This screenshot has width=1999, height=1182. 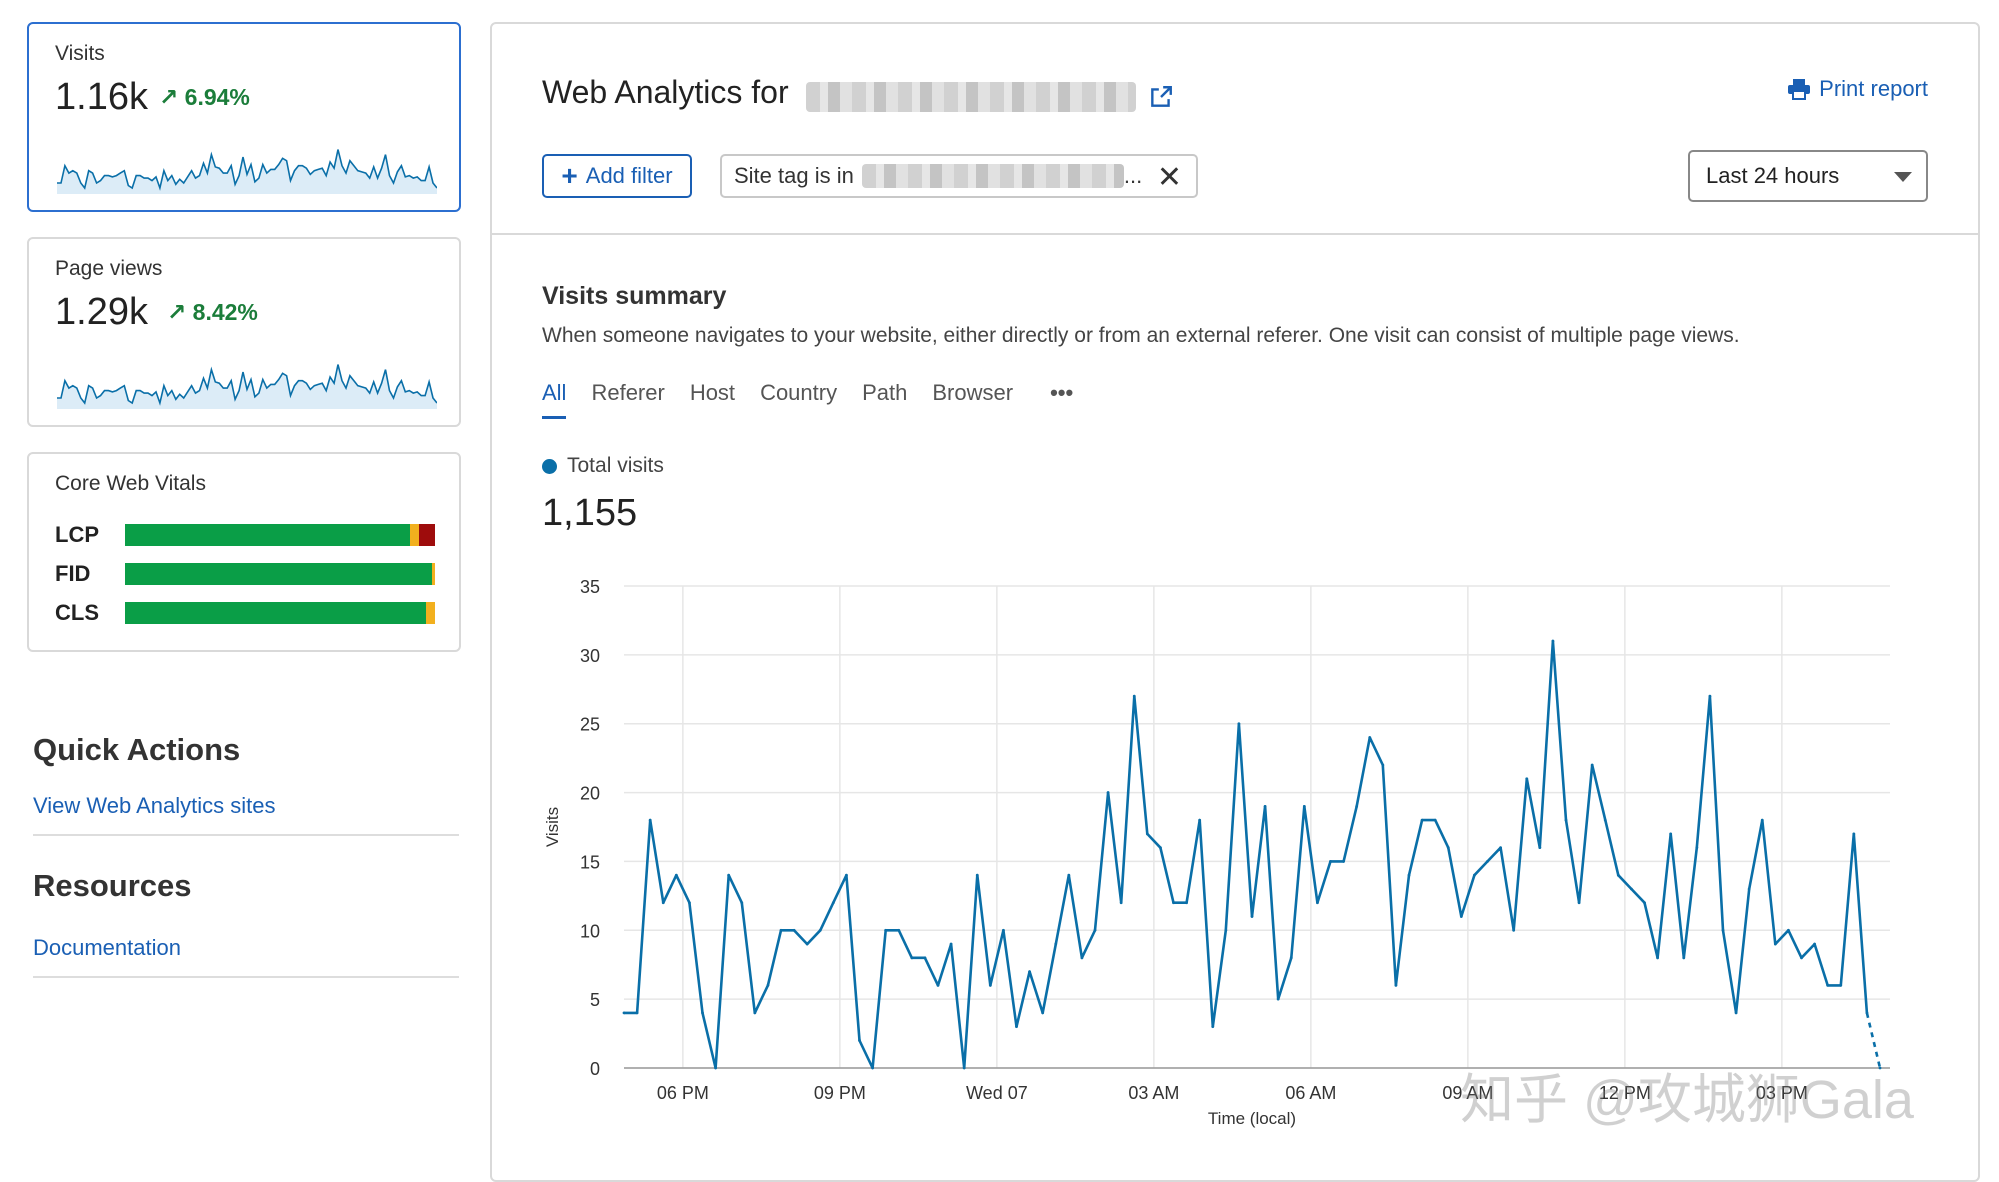 What do you see at coordinates (1467, 1093) in the screenshot?
I see `x-tick-label: 09 AM` at bounding box center [1467, 1093].